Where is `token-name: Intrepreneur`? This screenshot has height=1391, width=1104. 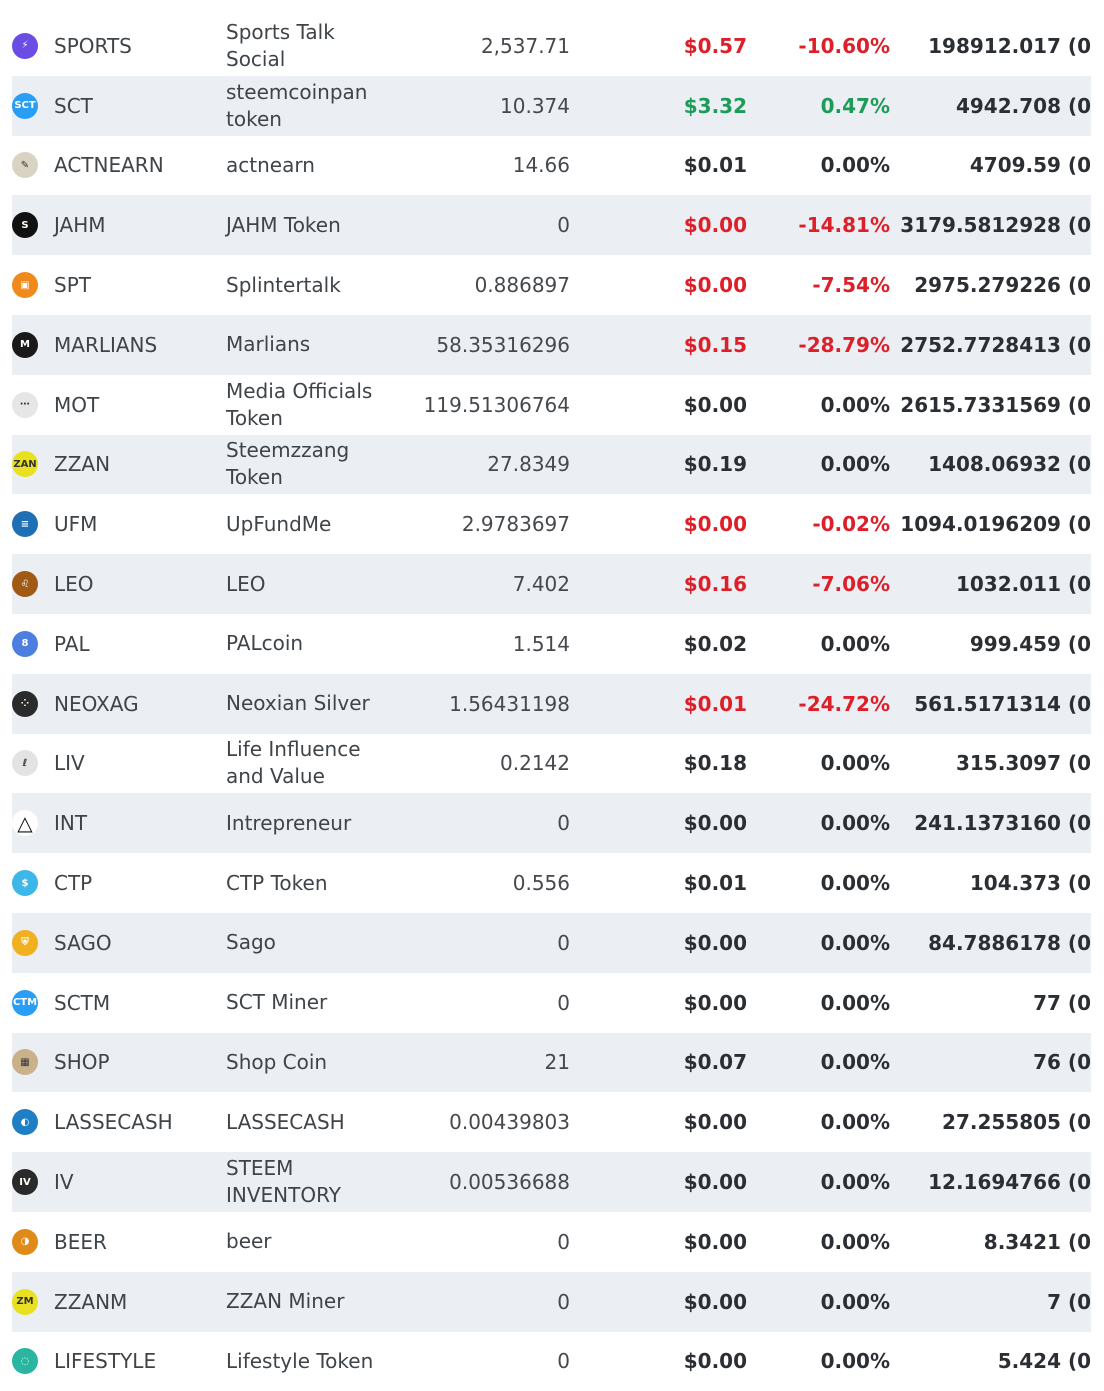
token-name: Intrepreneur is located at coordinates (289, 822).